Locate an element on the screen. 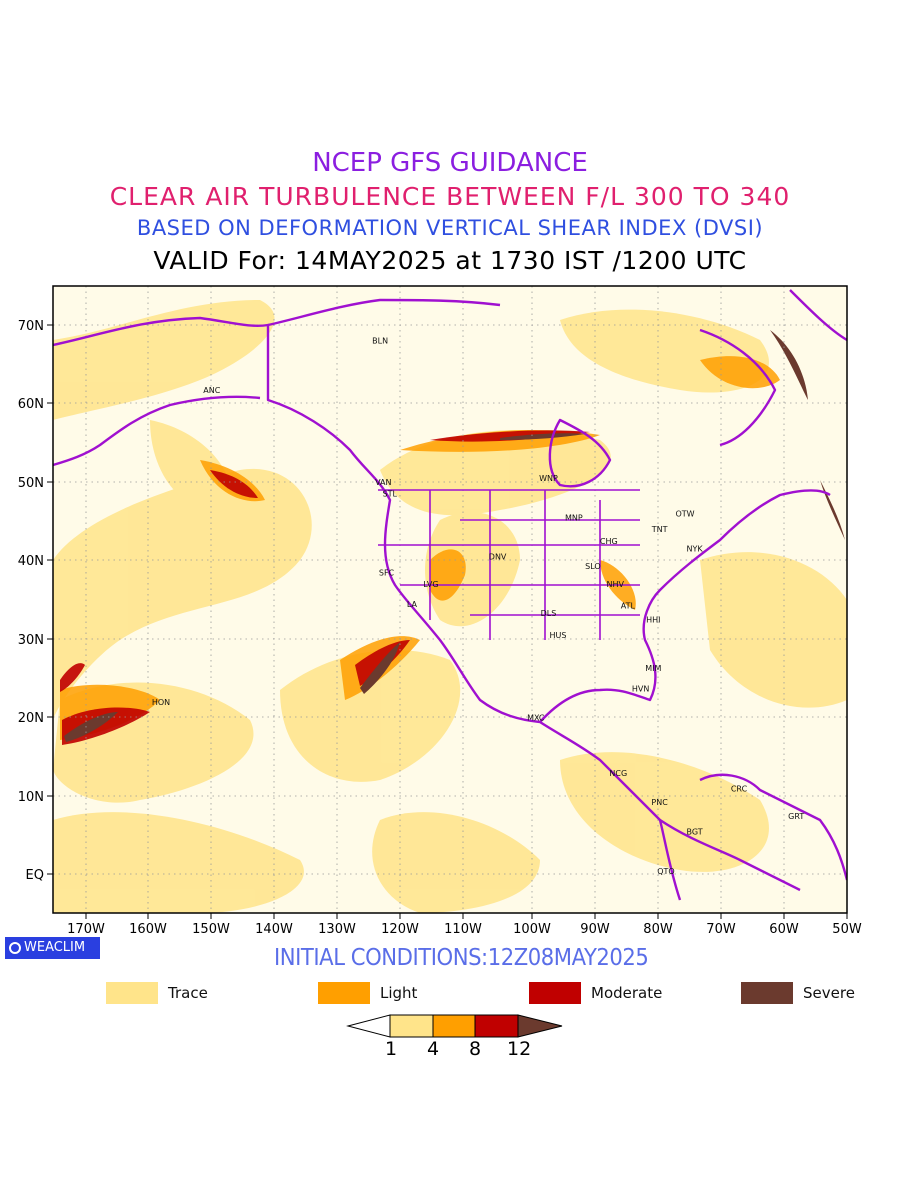 The image size is (900, 1200). lon-label: 80W is located at coordinates (658, 929).